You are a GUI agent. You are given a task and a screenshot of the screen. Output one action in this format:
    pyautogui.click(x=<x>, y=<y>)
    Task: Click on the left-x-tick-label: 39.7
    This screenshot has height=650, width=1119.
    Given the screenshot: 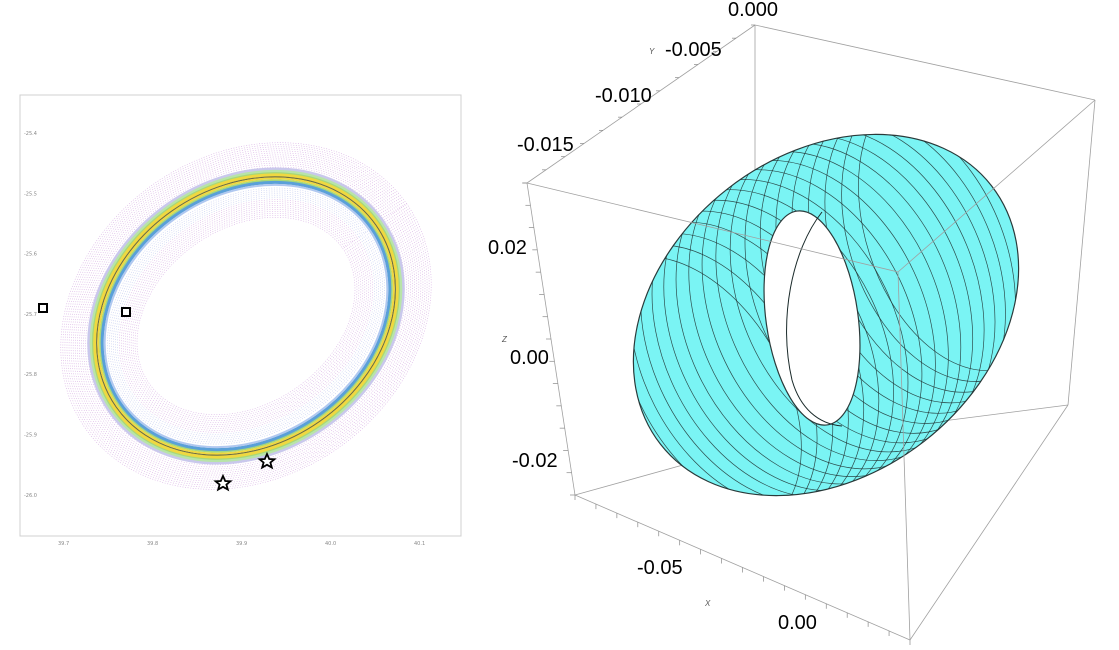 What is the action you would take?
    pyautogui.click(x=63, y=544)
    